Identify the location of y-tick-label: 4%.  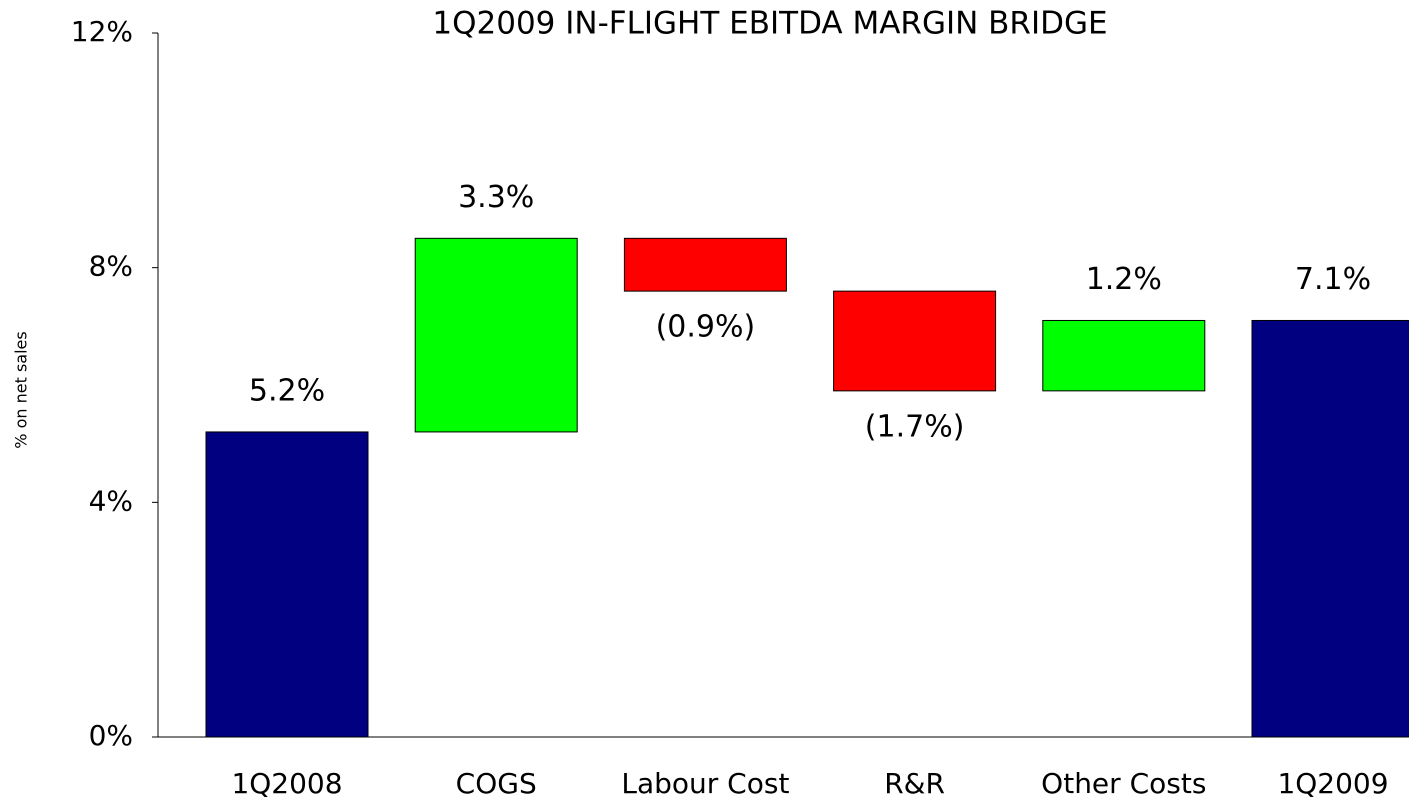
(111, 500).